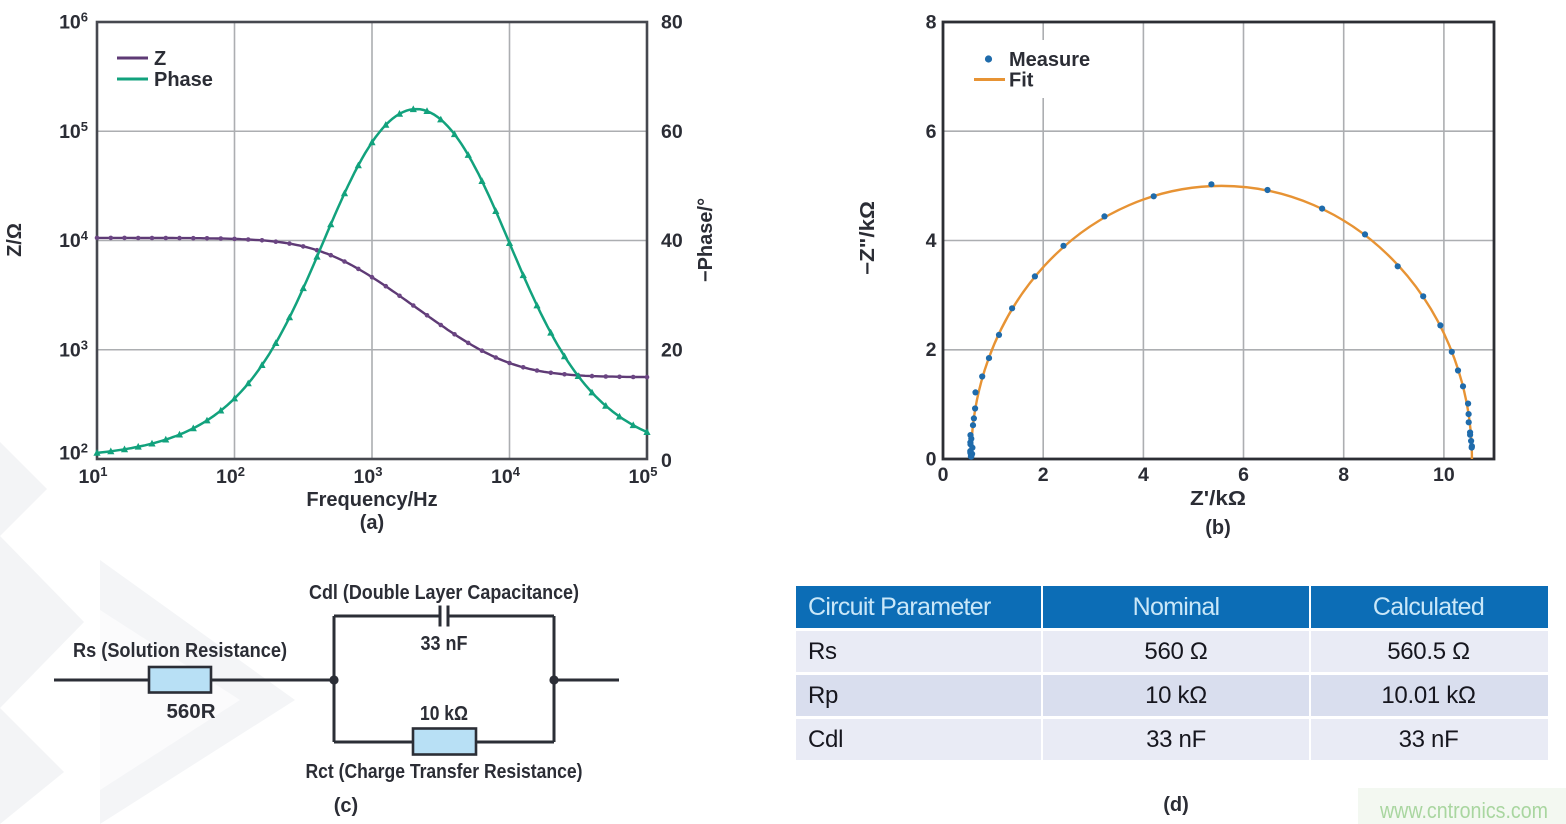 The width and height of the screenshot is (1566, 824). What do you see at coordinates (183, 80) in the screenshot?
I see `svg-text: Phase` at bounding box center [183, 80].